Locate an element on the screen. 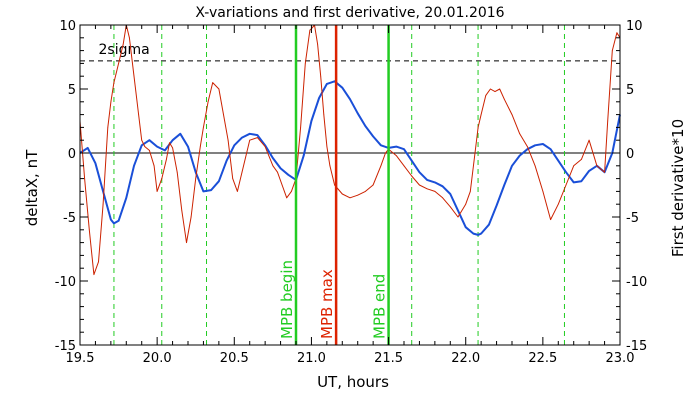 The height and width of the screenshot is (400, 700). y-tick-label-right-0: 10 is located at coordinates (634, 26).